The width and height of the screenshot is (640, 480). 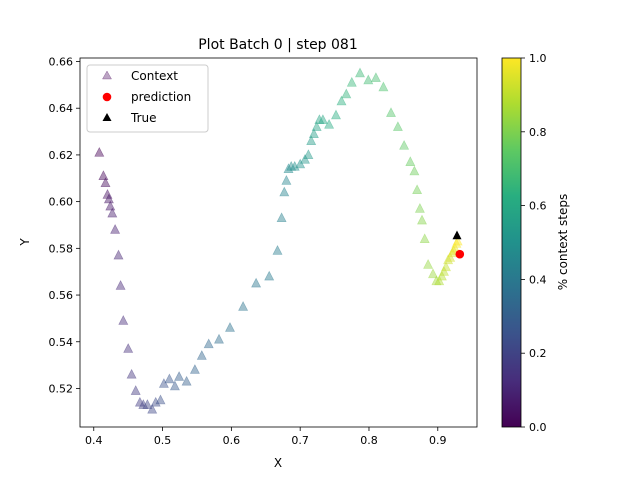 I want to click on y-tick-label: 0.58, so click(x=61, y=248).